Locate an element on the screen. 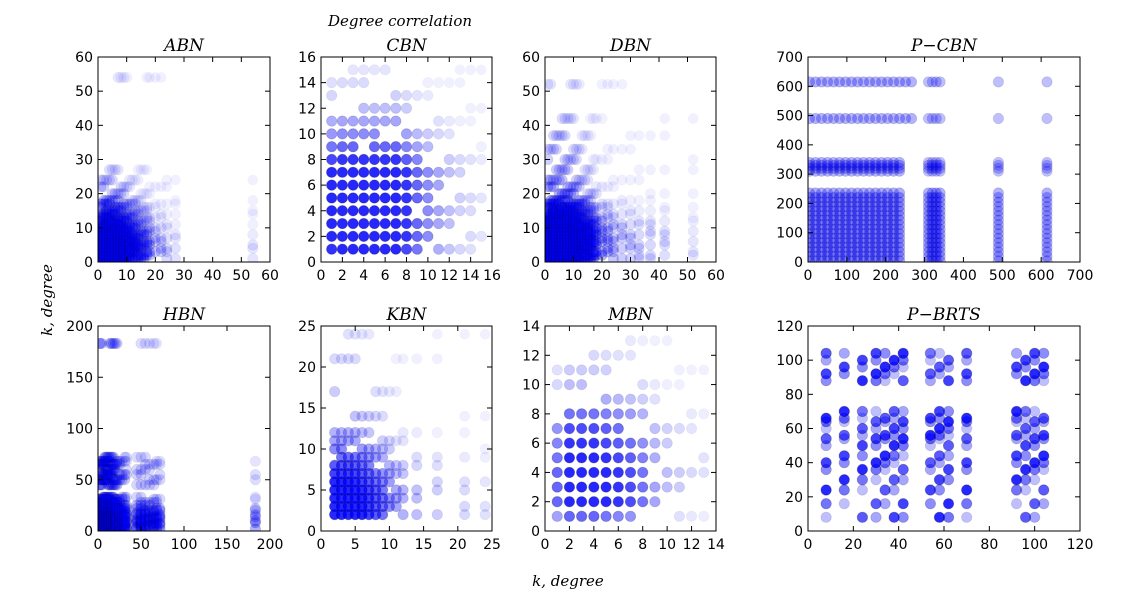 This screenshot has height=600, width=1140. x-tick-label: 100 is located at coordinates (846, 276).